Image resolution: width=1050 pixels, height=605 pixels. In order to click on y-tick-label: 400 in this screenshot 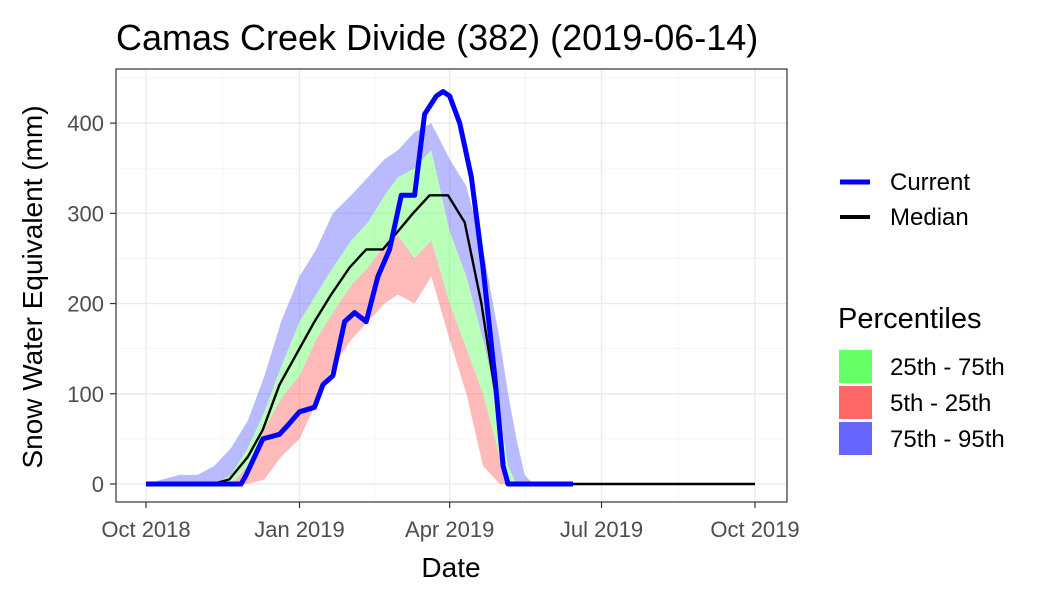, I will do `click(85, 123)`.